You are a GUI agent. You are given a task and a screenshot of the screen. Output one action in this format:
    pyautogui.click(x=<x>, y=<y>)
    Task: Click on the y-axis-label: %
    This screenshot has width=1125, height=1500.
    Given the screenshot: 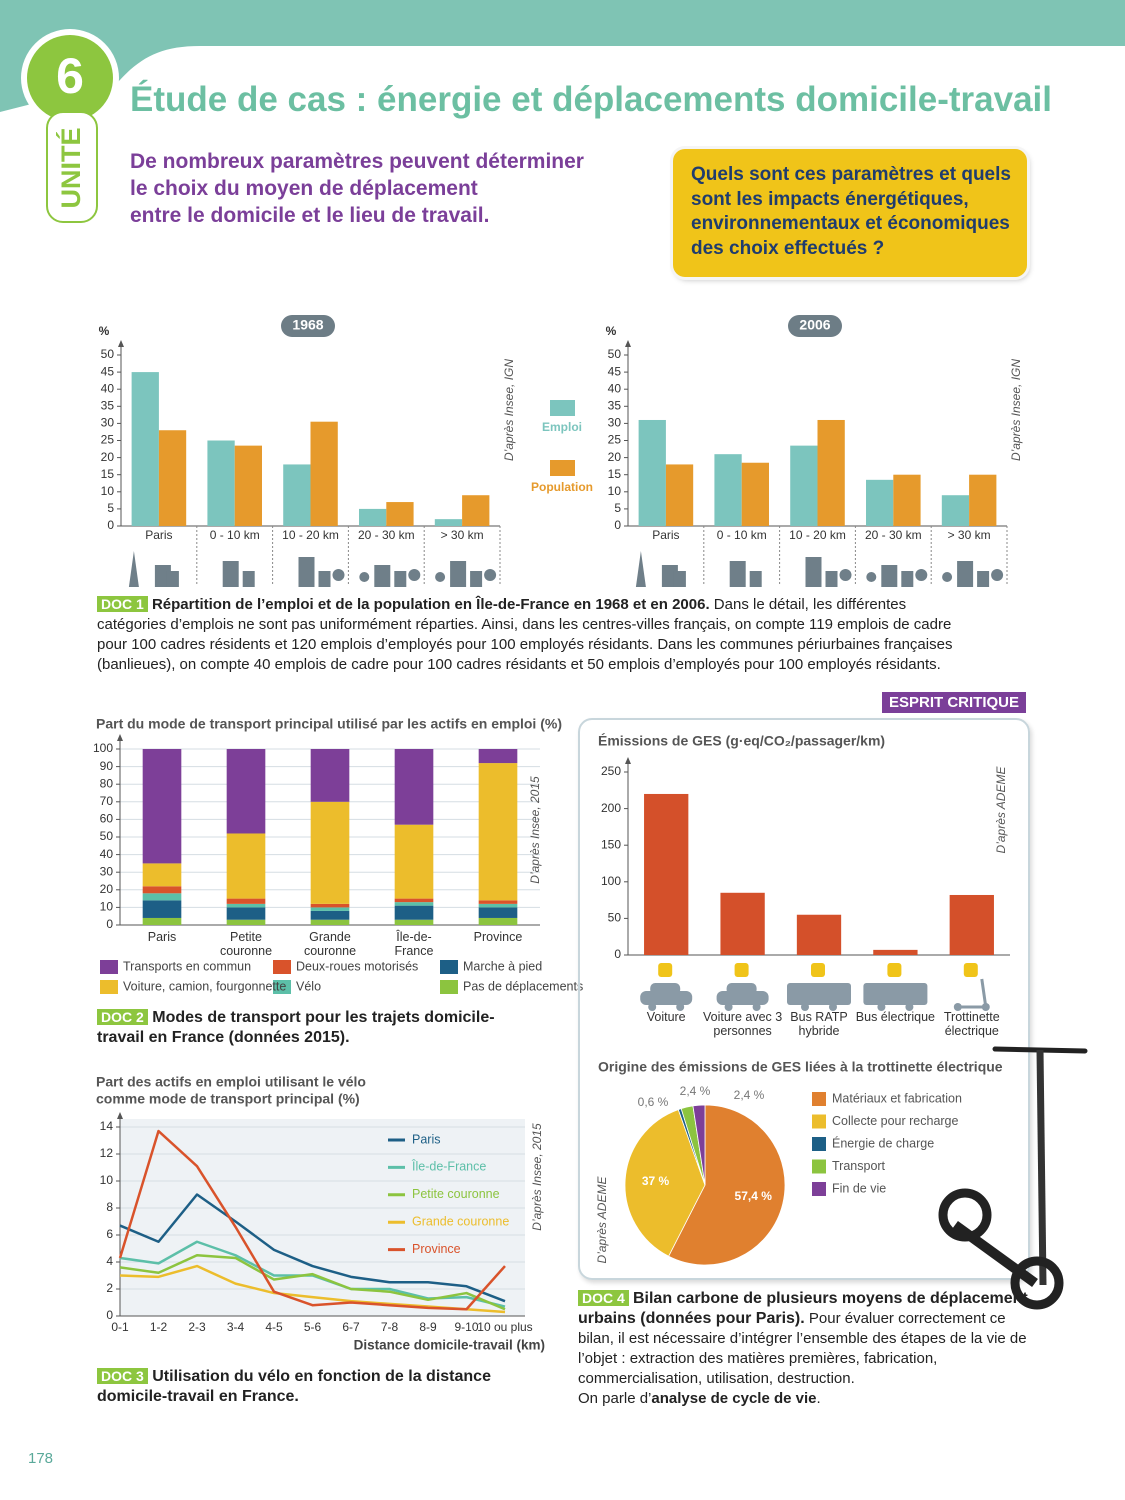 What is the action you would take?
    pyautogui.click(x=104, y=331)
    